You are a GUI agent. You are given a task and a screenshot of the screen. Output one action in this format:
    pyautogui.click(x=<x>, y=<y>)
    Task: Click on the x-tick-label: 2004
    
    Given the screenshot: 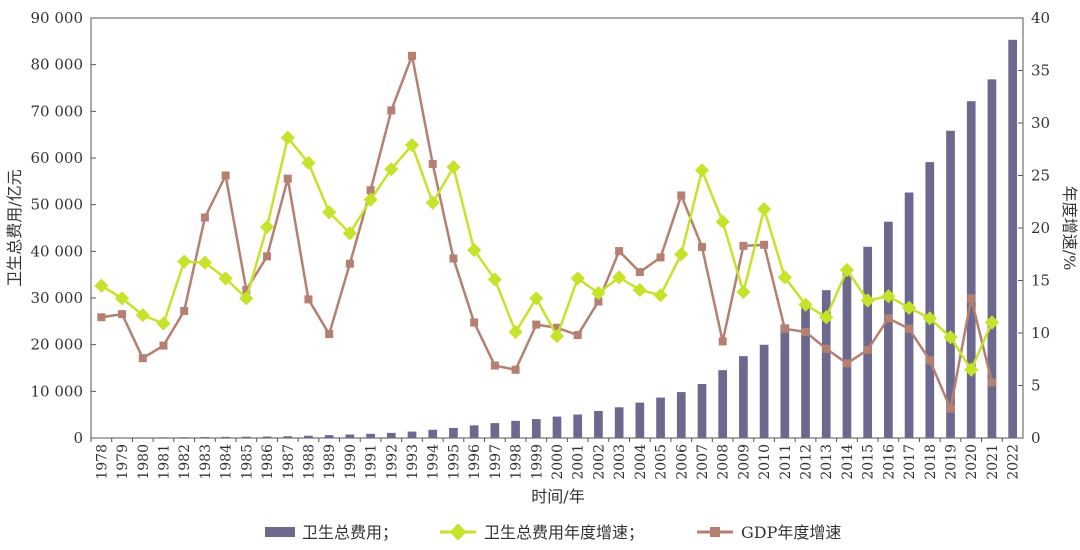 What is the action you would take?
    pyautogui.click(x=641, y=462)
    